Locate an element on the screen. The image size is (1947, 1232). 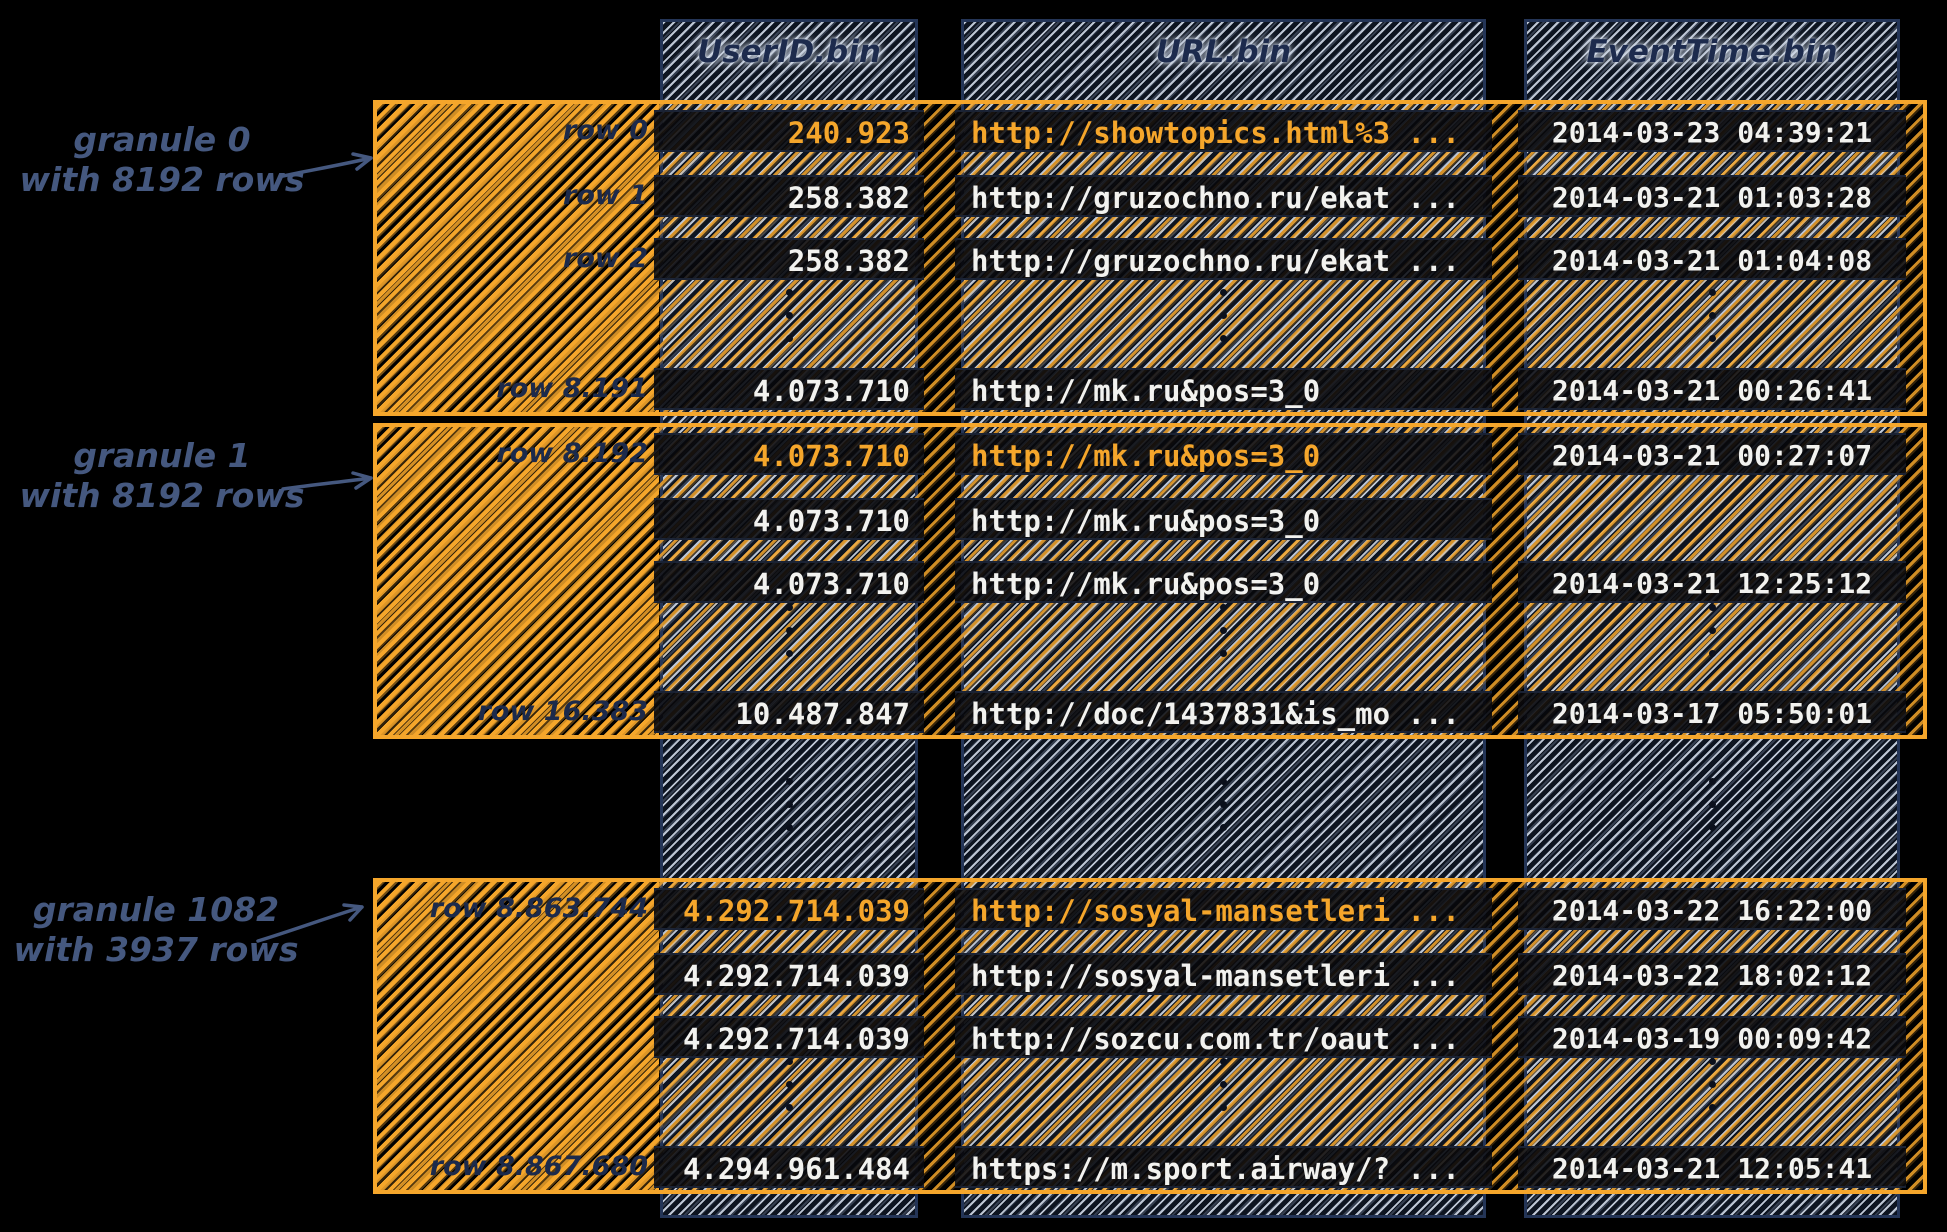
table-cell: 2014-03-23 04:39:21 is located at coordinates (1712, 131).